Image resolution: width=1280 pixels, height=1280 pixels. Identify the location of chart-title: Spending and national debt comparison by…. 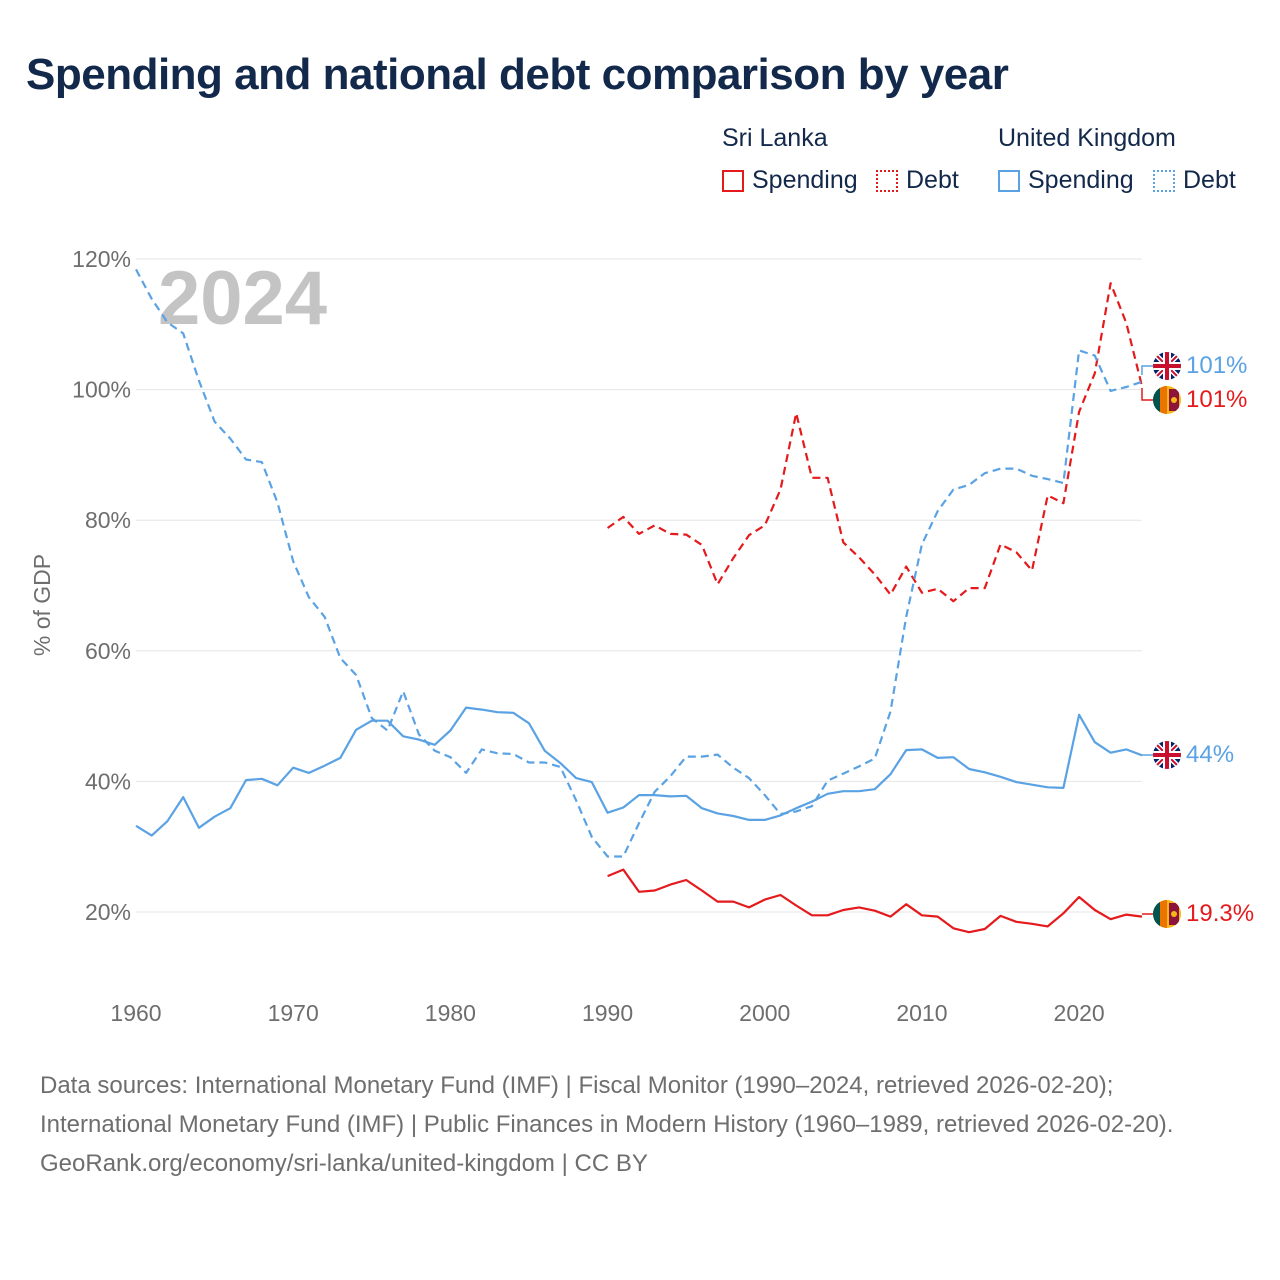
(517, 74).